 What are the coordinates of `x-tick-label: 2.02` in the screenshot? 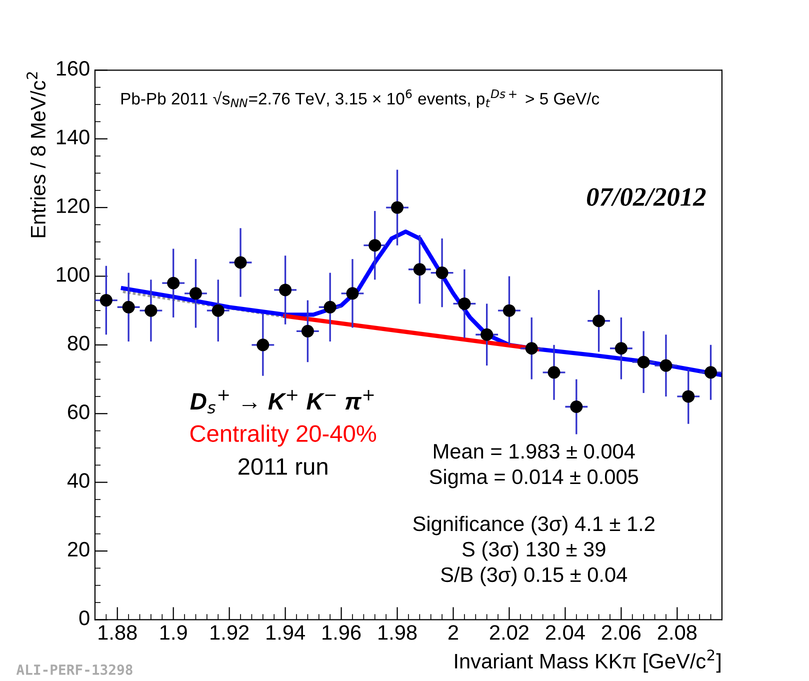 It's located at (509, 632).